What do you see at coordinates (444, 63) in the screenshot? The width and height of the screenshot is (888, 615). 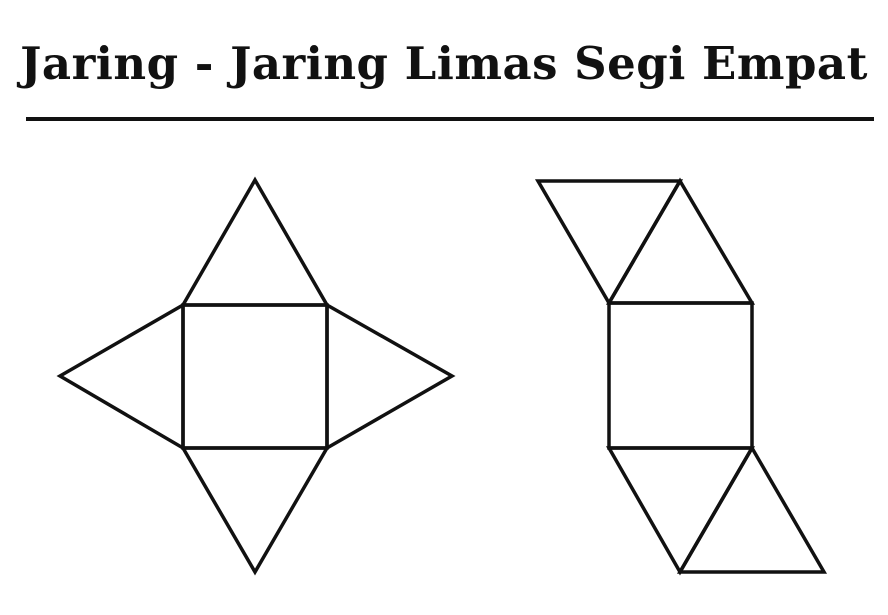 I see `page-title: Jaring - Jaring Limas Segi Empat` at bounding box center [444, 63].